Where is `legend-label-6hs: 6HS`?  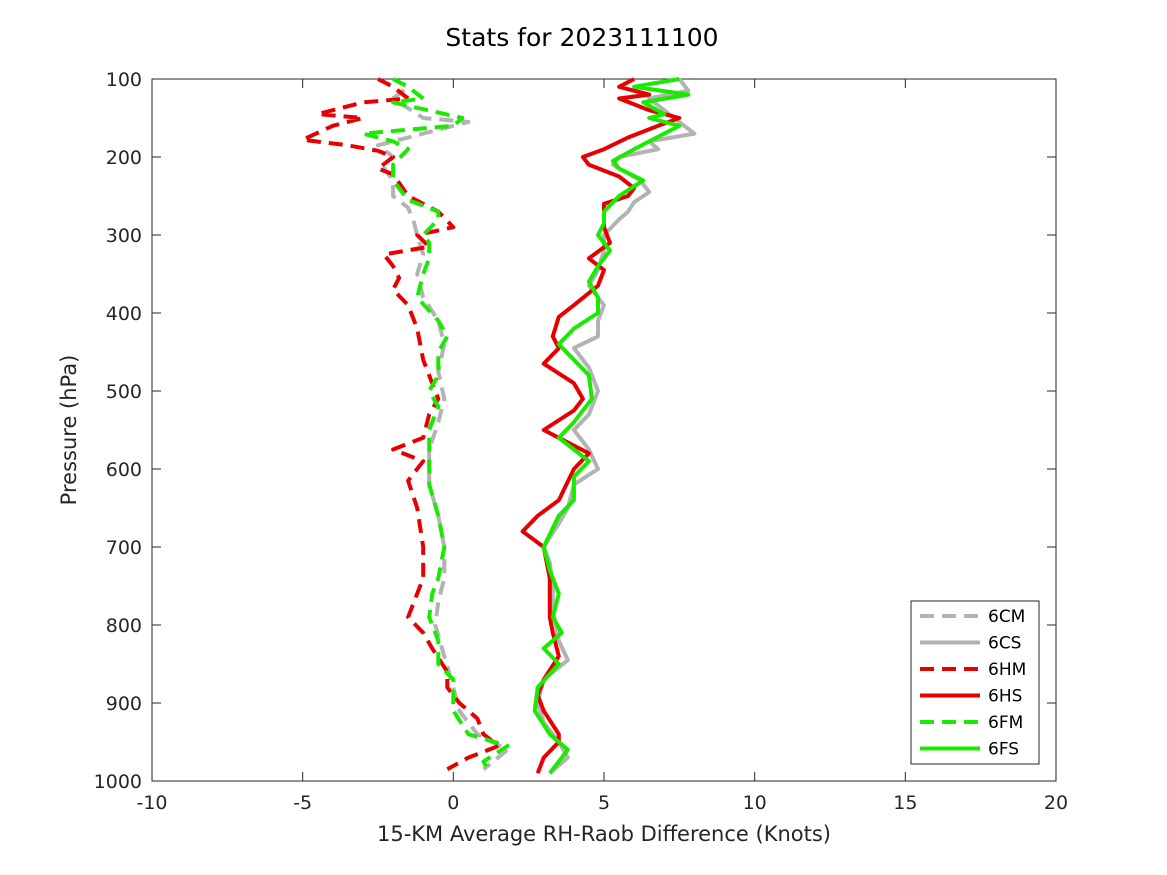 legend-label-6hs: 6HS is located at coordinates (1005, 697).